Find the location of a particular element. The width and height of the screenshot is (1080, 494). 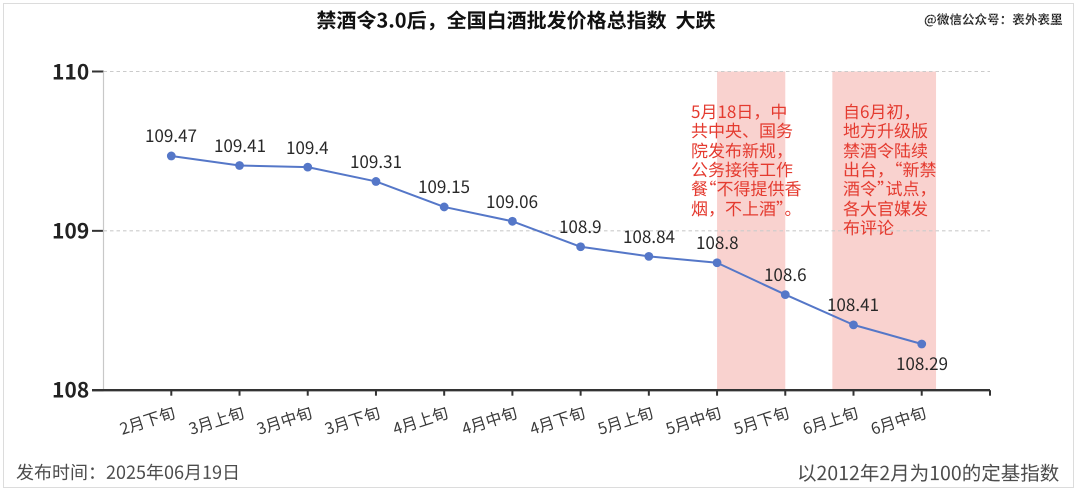

chart-title is located at coordinates (516, 19).